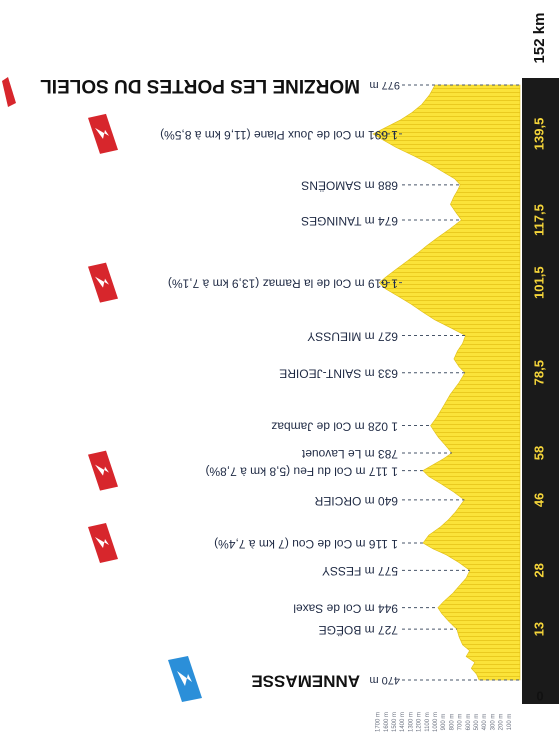 The image size is (559, 745). I want to click on km-marker-layer: 13 28 46 58 78,5 101,5 117,5 139,5 0 152 km, so click(539, 358).